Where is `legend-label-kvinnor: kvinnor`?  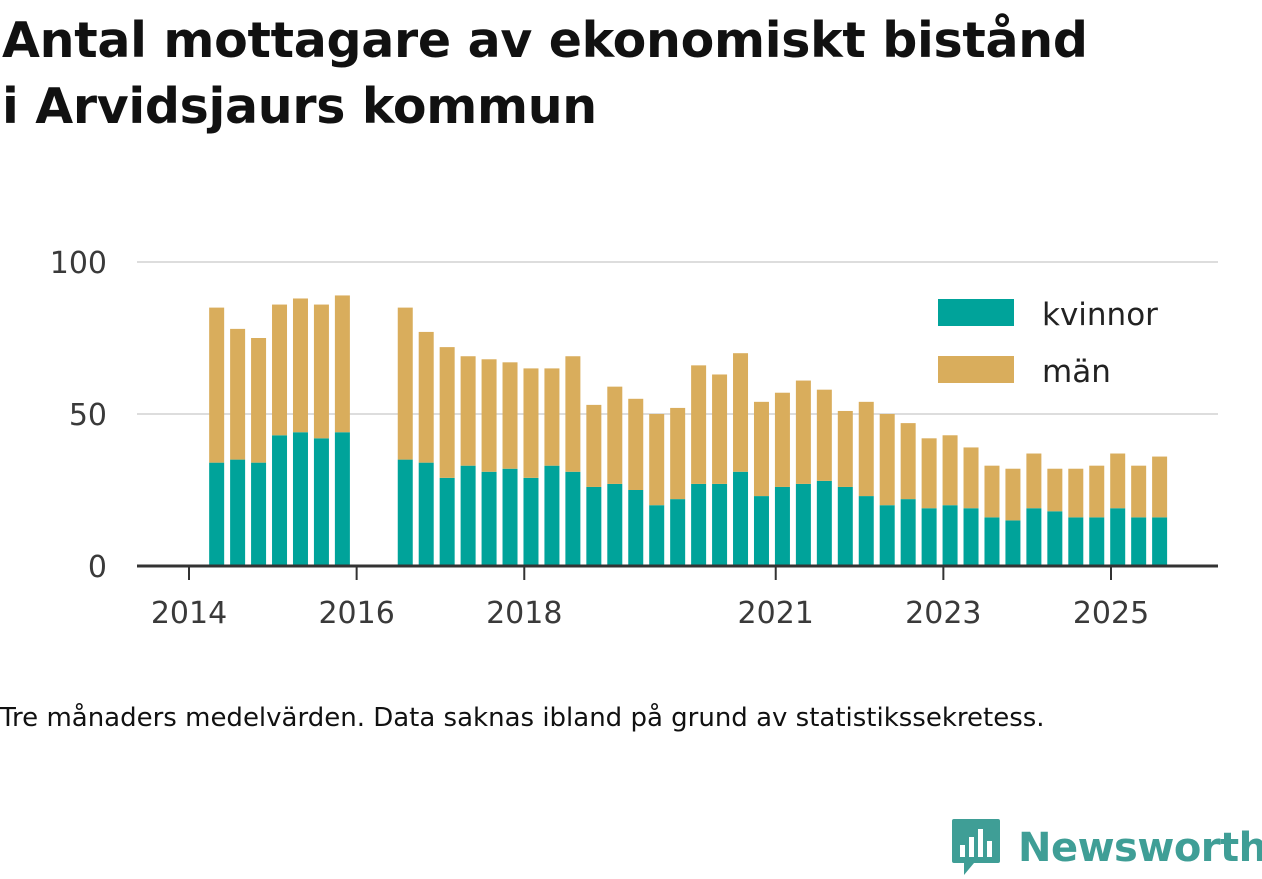
legend-label-kvinnor: kvinnor is located at coordinates (1100, 315).